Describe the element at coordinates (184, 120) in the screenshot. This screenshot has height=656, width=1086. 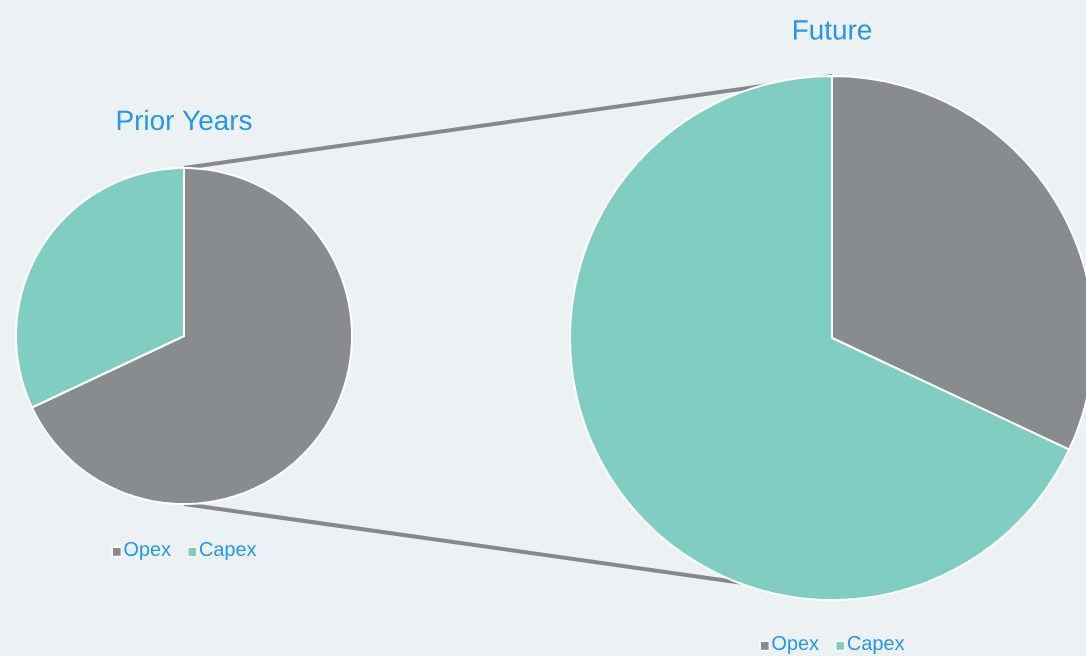
I see `chart-title: Prior Years` at that location.